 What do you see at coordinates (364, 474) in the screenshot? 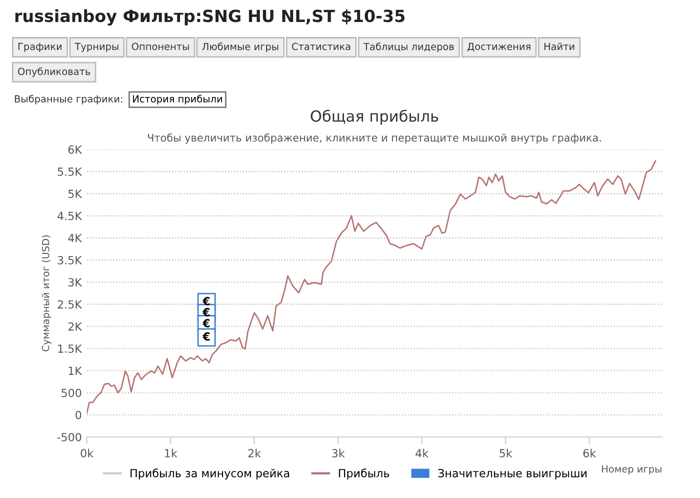
I see `legend-label: Прибыль` at bounding box center [364, 474].